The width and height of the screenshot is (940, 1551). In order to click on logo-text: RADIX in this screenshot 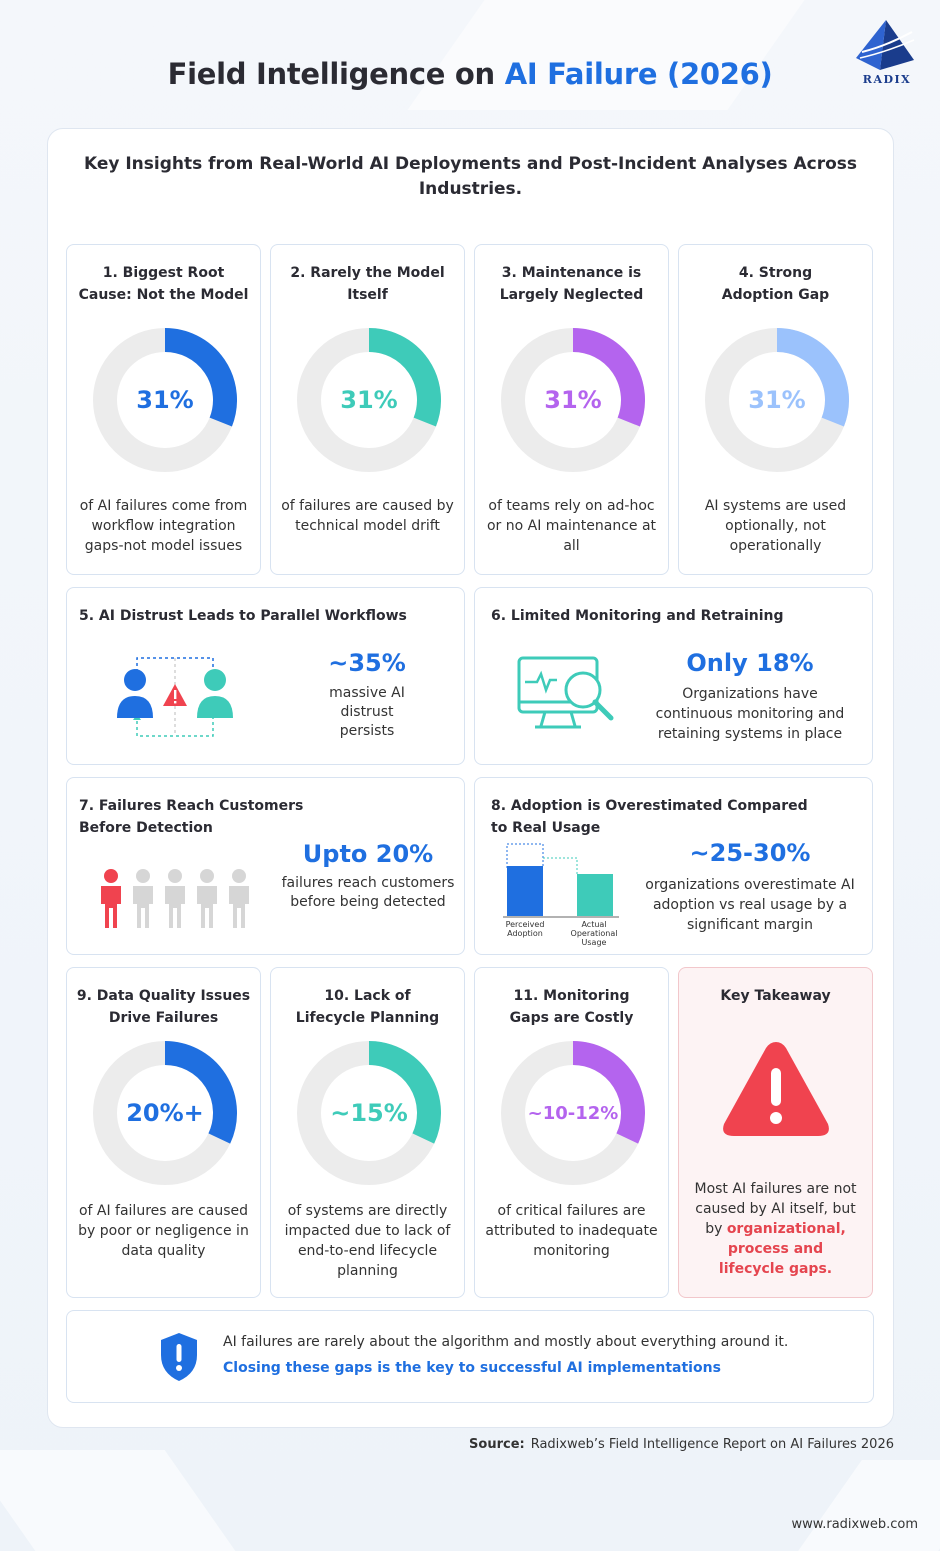, I will do `click(887, 79)`.